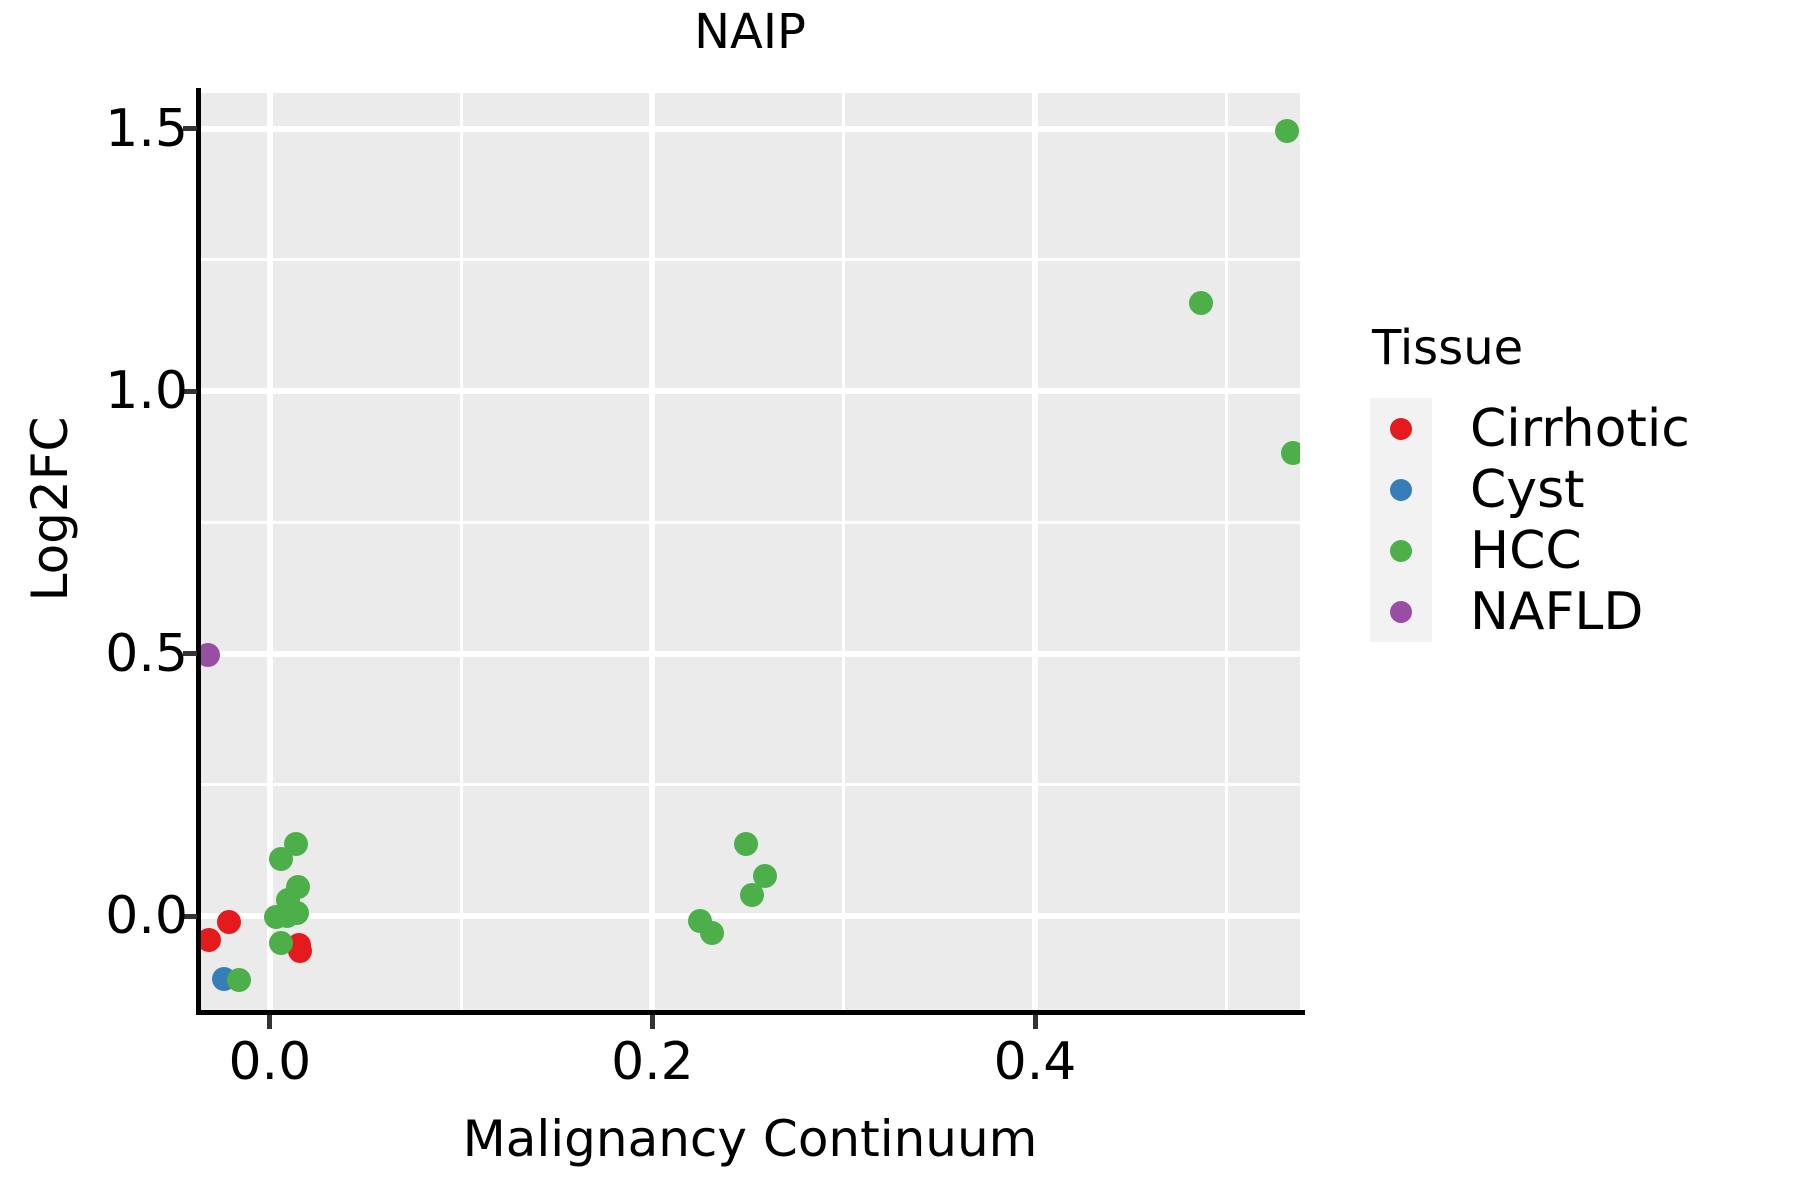  What do you see at coordinates (146, 916) in the screenshot?
I see `y-tick-label: 0.0` at bounding box center [146, 916].